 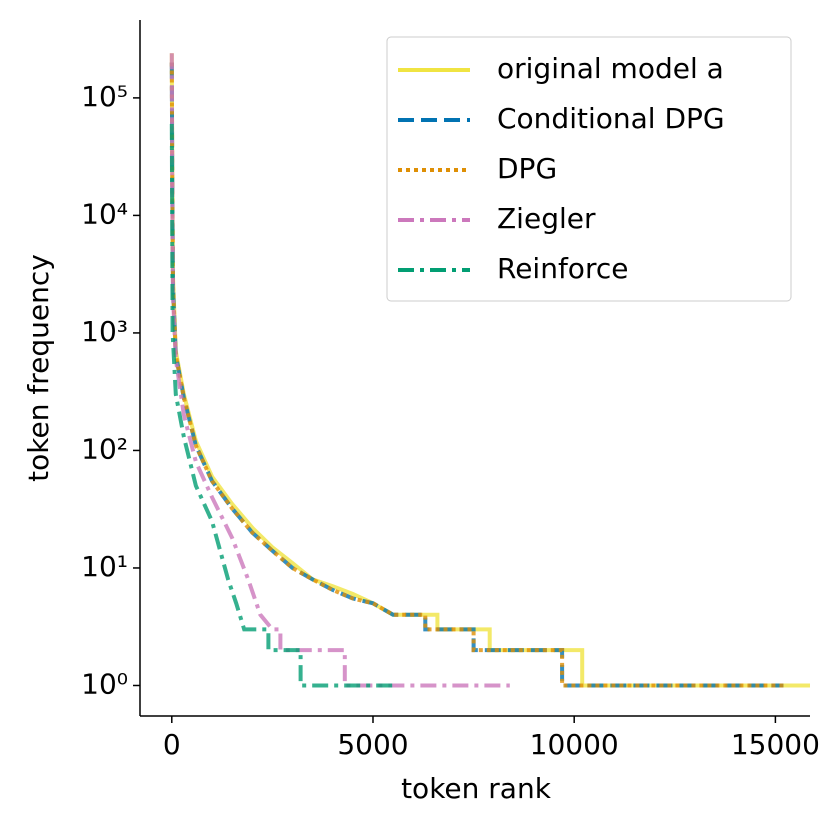 What do you see at coordinates (476, 788) in the screenshot?
I see `x-axis-label: token rank` at bounding box center [476, 788].